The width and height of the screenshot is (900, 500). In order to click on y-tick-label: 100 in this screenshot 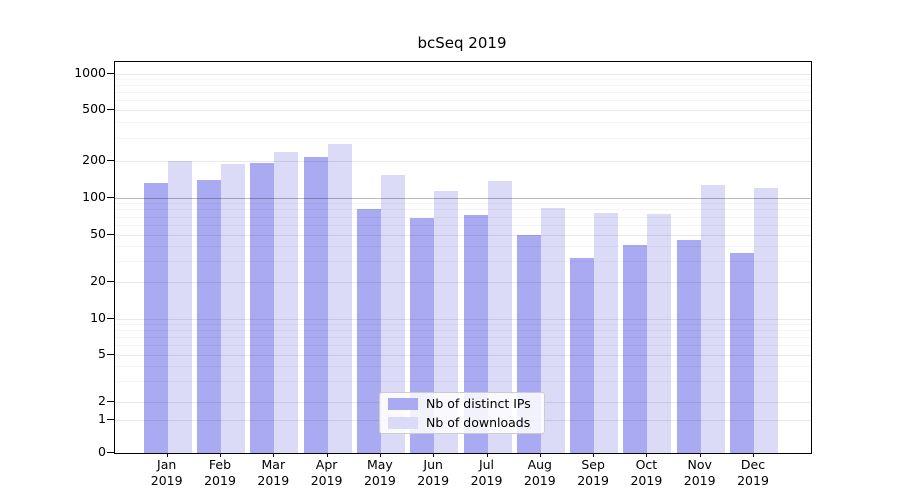, I will do `click(94, 196)`.